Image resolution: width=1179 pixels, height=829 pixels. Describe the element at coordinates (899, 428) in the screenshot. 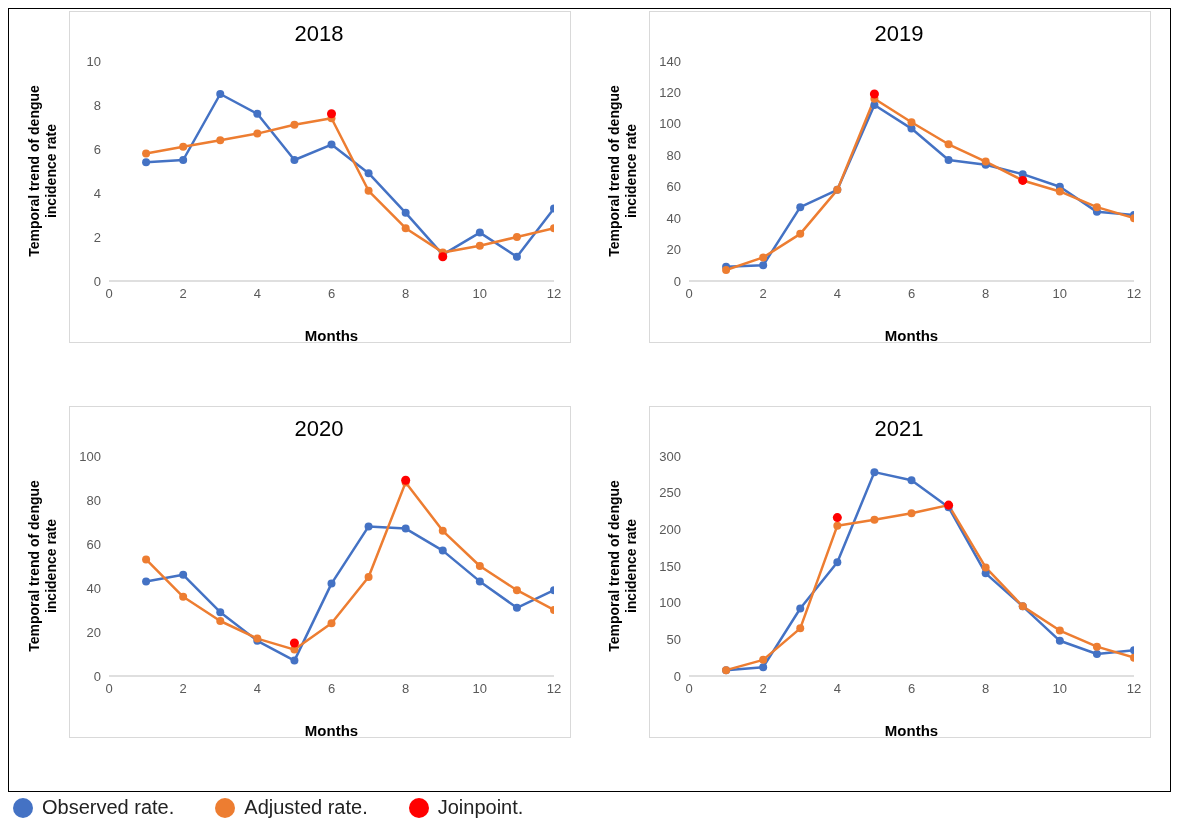

I see `chart-title: 2021` at that location.